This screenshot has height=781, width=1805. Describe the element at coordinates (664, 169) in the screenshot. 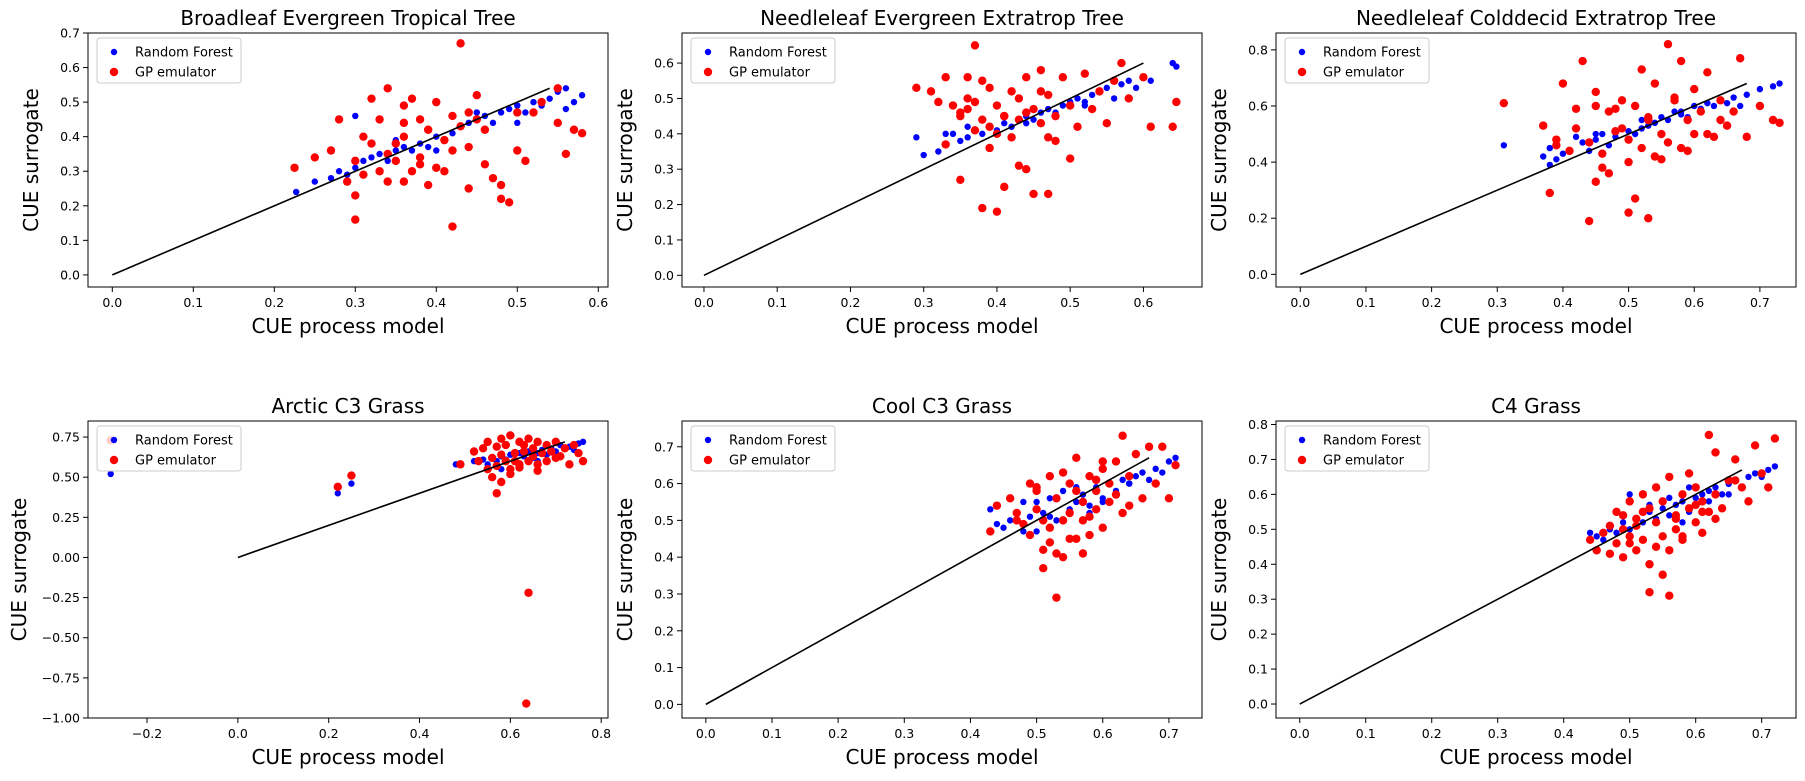

I see `y-tick-label: 0.3` at that location.